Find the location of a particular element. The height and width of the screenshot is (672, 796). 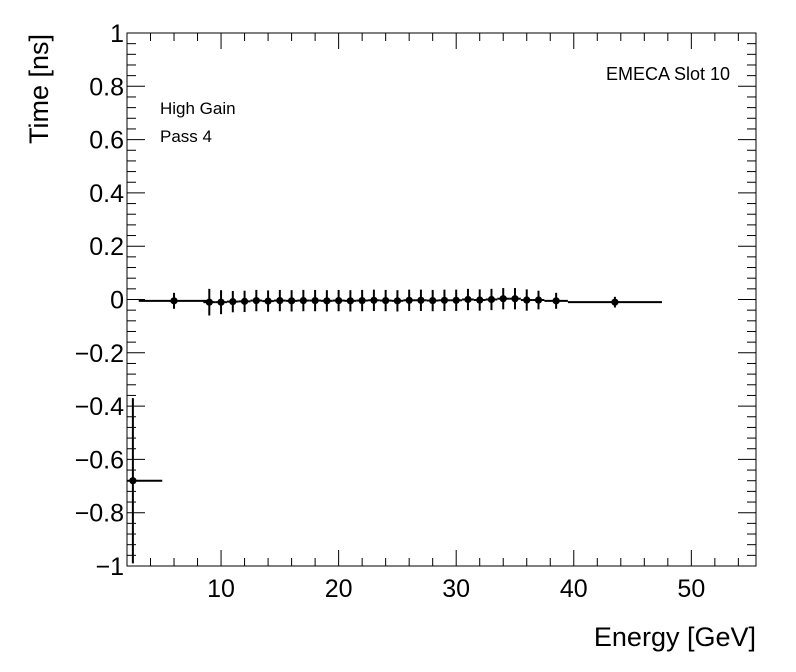

y-tick-label: −1 is located at coordinates (109, 567).